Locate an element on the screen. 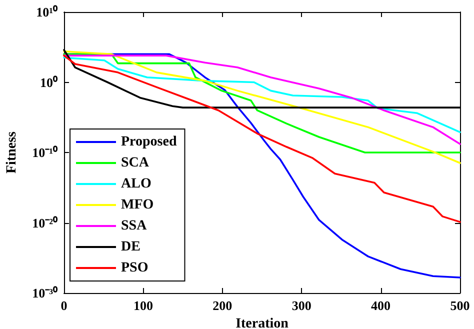 The image size is (474, 329). legend-label: PSO is located at coordinates (134, 268).